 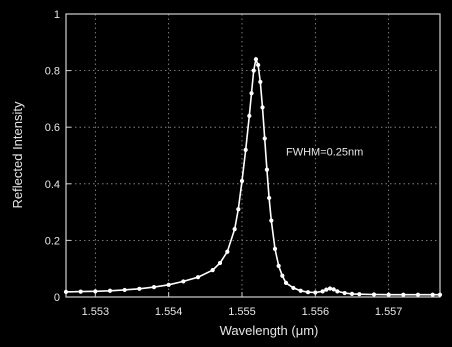 What do you see at coordinates (57, 15) in the screenshot?
I see `y-tick-label-5: 1` at bounding box center [57, 15].